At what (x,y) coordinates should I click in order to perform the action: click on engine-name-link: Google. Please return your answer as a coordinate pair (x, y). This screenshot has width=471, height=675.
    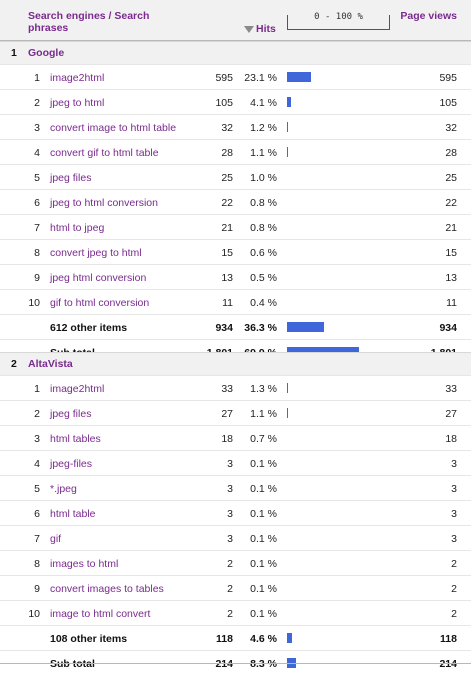
    Looking at the image, I should click on (46, 53).